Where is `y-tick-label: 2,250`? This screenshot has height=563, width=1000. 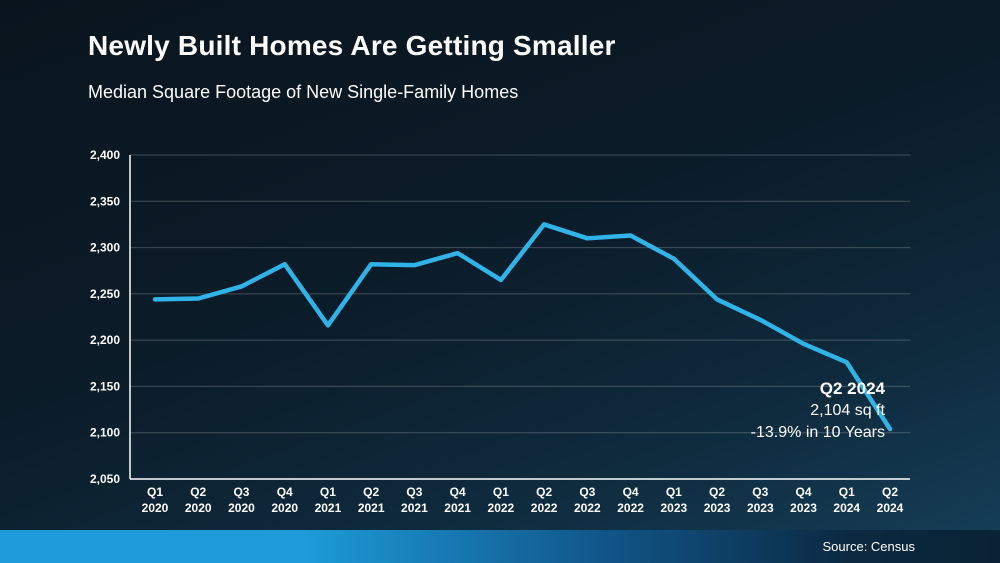 y-tick-label: 2,250 is located at coordinates (105, 294).